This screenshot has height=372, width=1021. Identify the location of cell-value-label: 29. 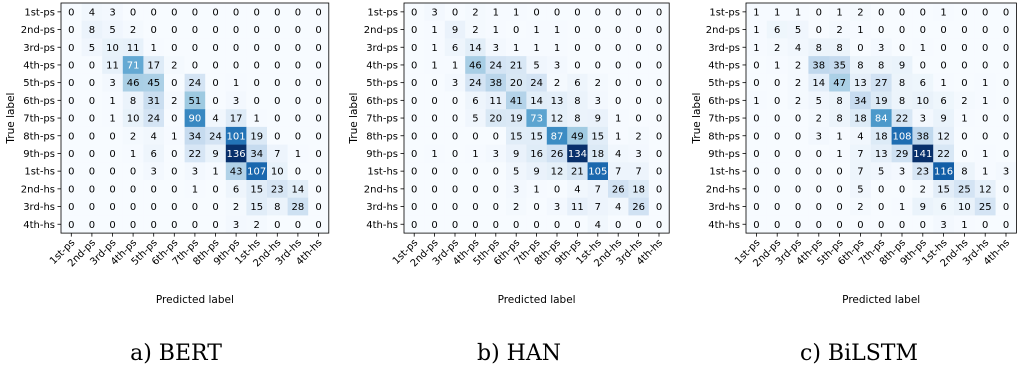
(902, 154).